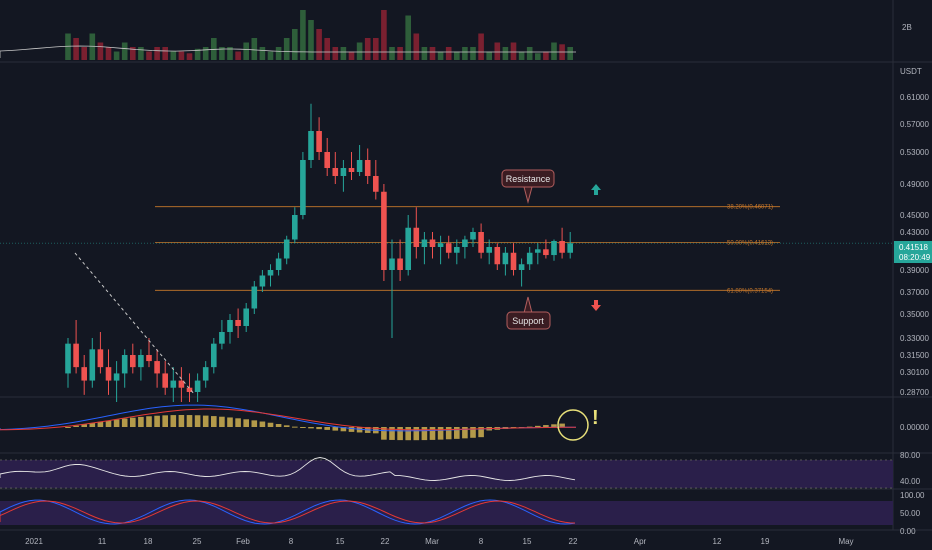 The width and height of the screenshot is (932, 550). What do you see at coordinates (640, 541) in the screenshot?
I see `time-tick: Apr` at bounding box center [640, 541].